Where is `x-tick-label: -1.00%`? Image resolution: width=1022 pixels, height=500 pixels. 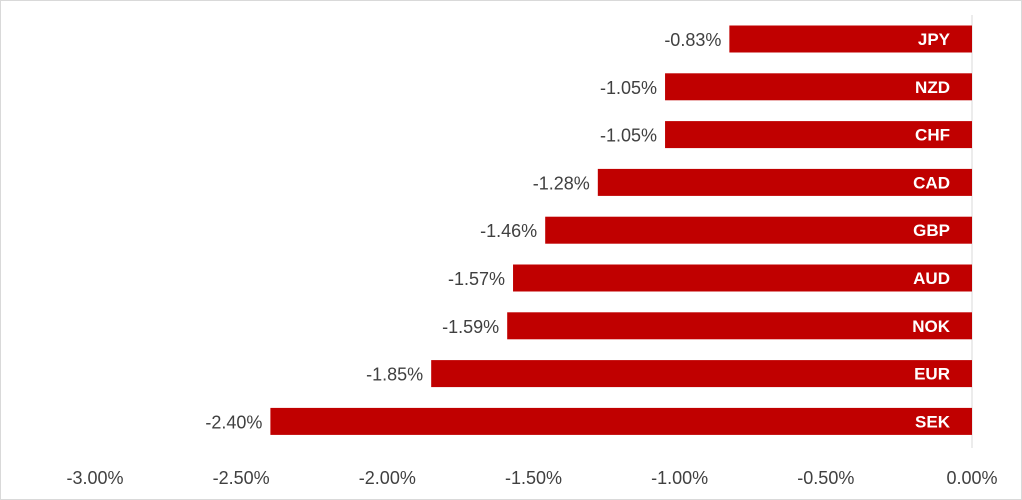
x-tick-label: -1.00% is located at coordinates (679, 478).